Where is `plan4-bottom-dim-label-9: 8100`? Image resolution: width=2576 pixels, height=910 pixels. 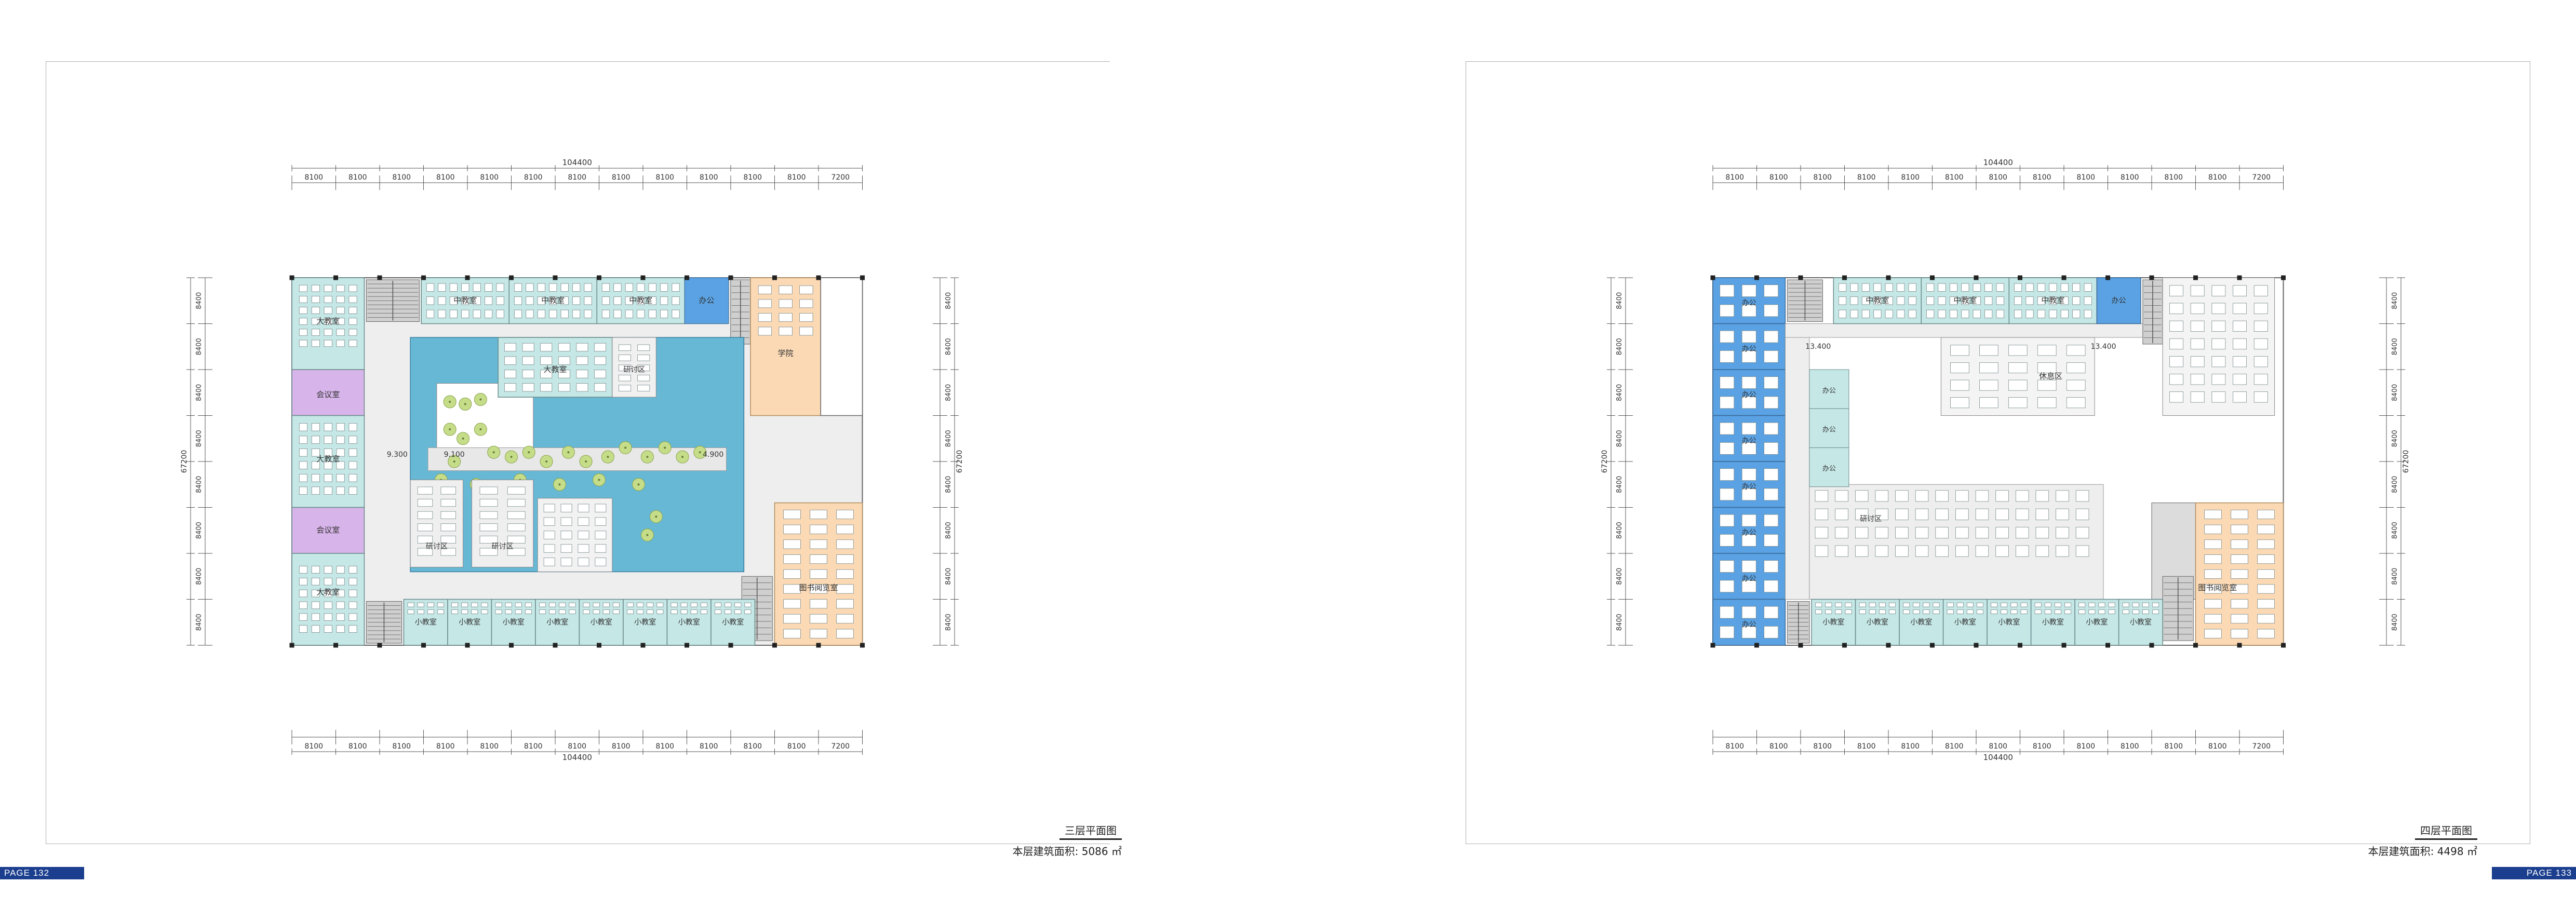
plan4-bottom-dim-label-9: 8100 is located at coordinates (2130, 746).